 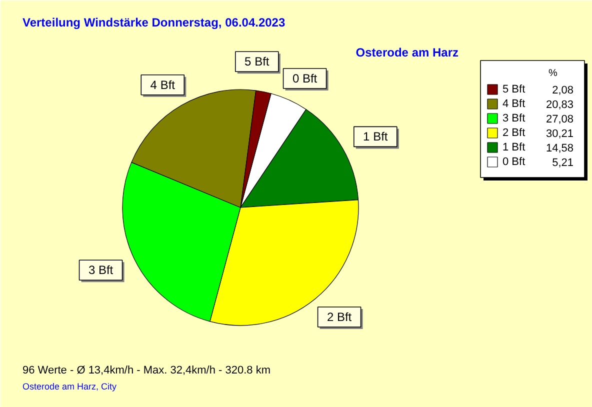 What do you see at coordinates (514, 104) in the screenshot?
I see `legend-label: 4 Bft` at bounding box center [514, 104].